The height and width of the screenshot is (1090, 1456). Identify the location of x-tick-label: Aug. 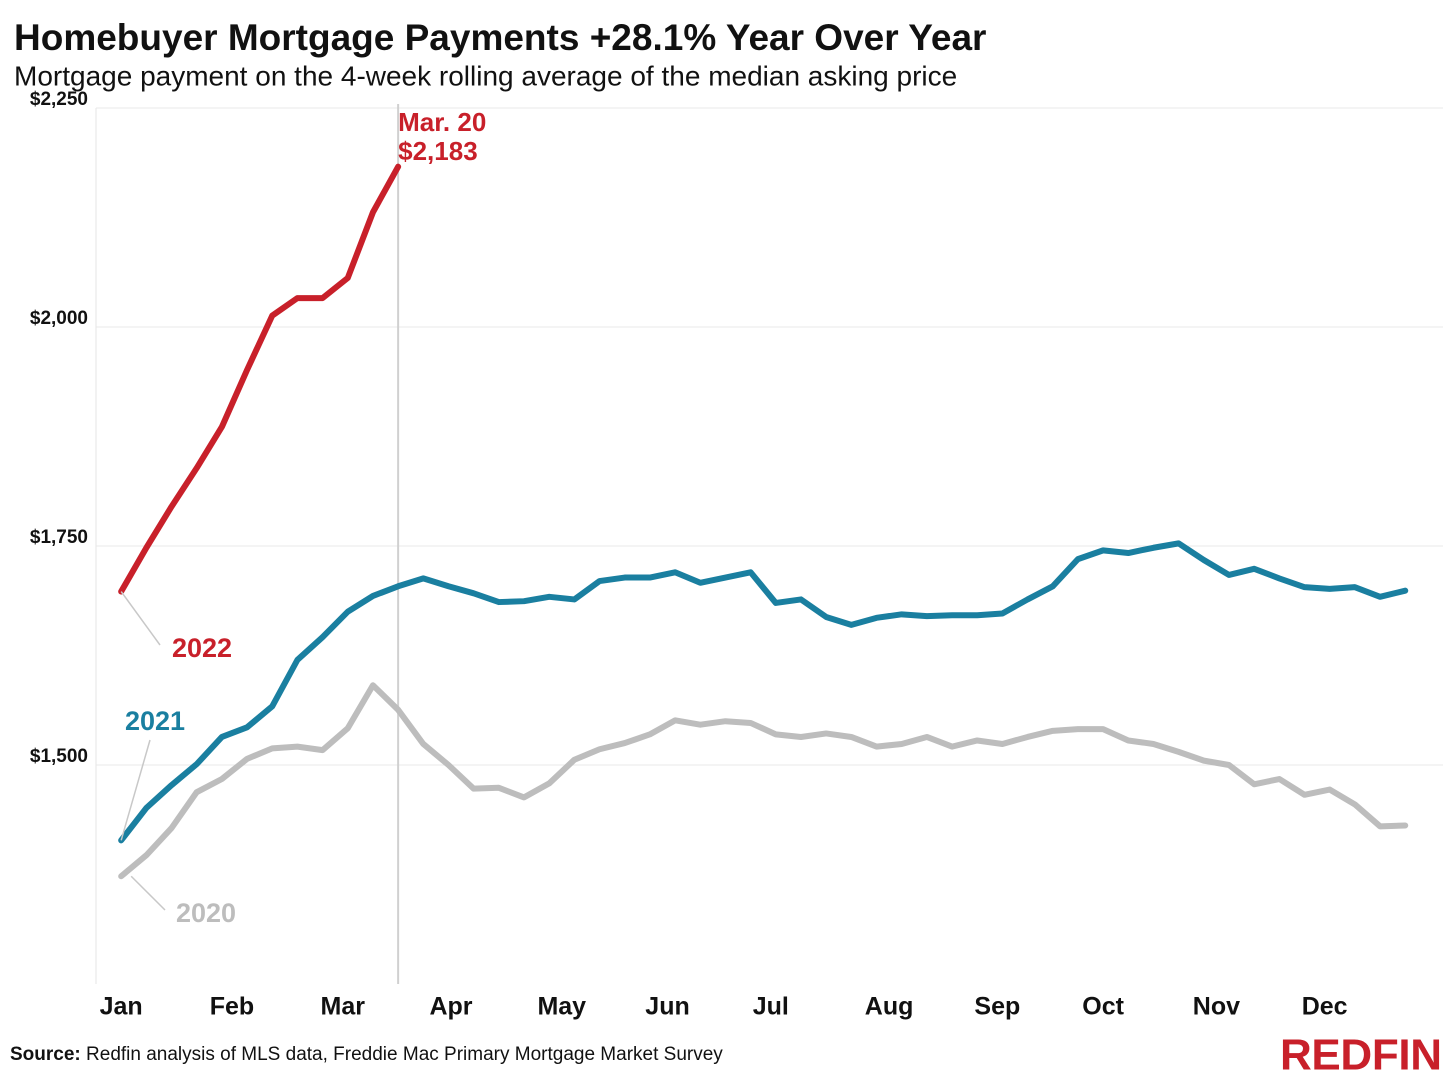
(889, 1007).